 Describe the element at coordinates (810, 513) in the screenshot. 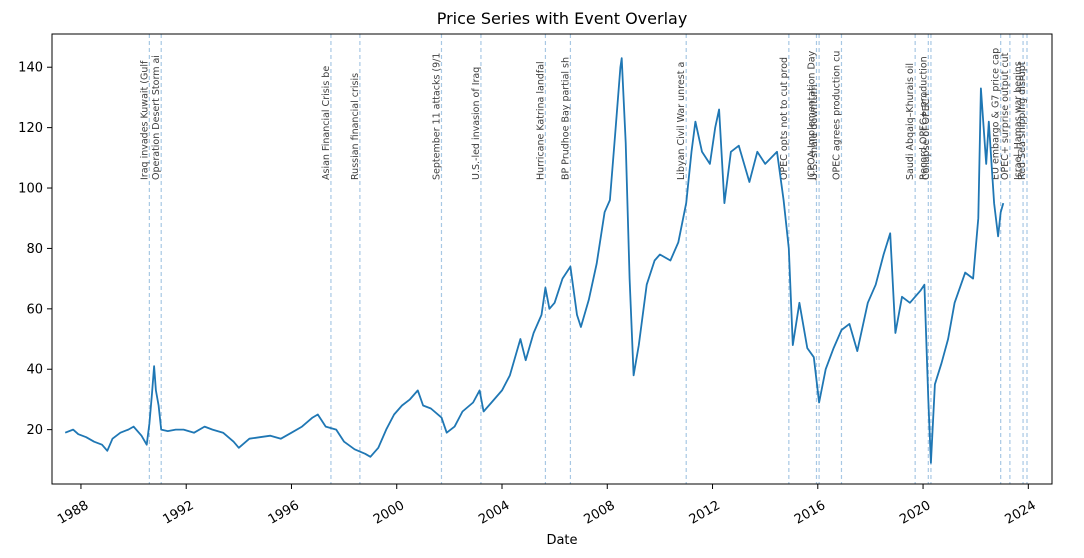

I see `x-tick-label: 2016` at that location.